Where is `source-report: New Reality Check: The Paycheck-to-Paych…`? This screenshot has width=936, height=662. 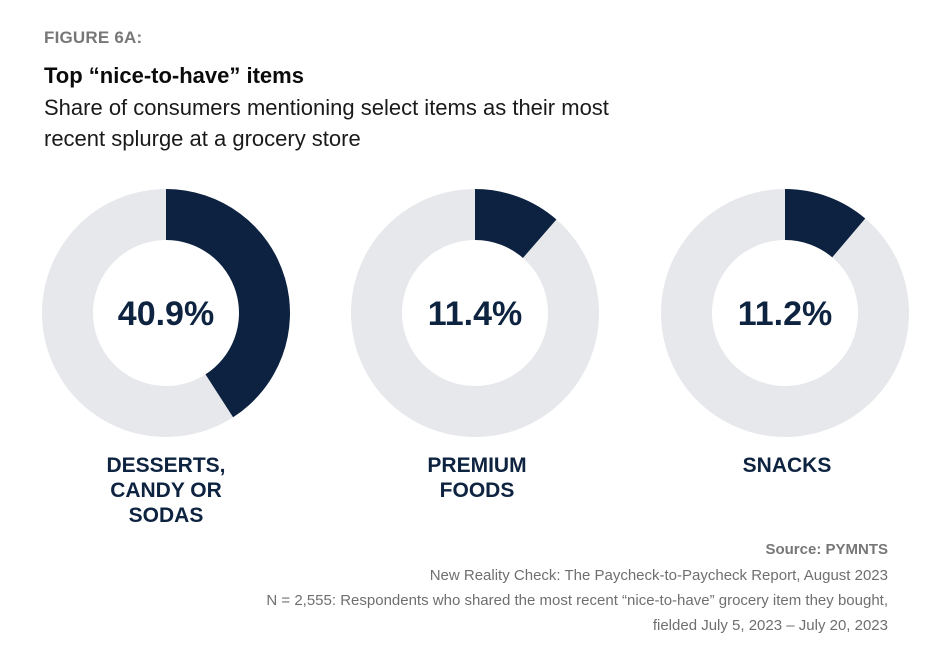 source-report: New Reality Check: The Paycheck-to-Paych… is located at coordinates (658, 575).